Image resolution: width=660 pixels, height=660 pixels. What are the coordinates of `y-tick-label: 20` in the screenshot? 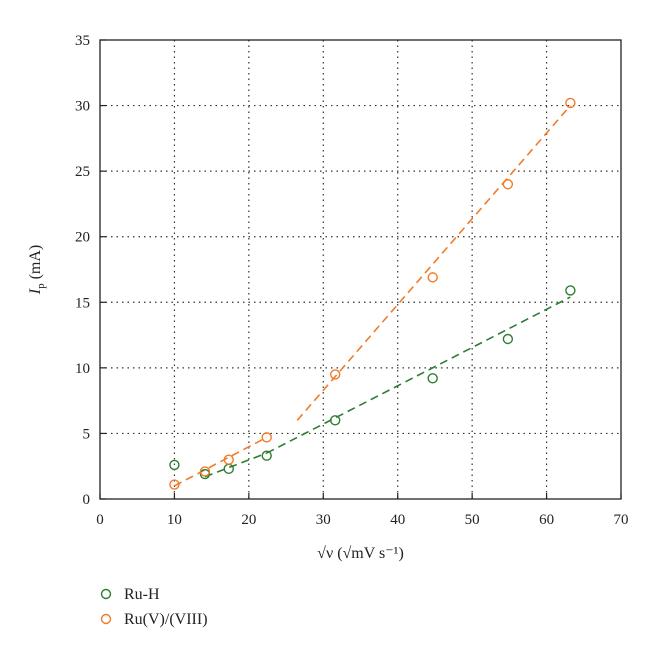 It's located at (82, 238).